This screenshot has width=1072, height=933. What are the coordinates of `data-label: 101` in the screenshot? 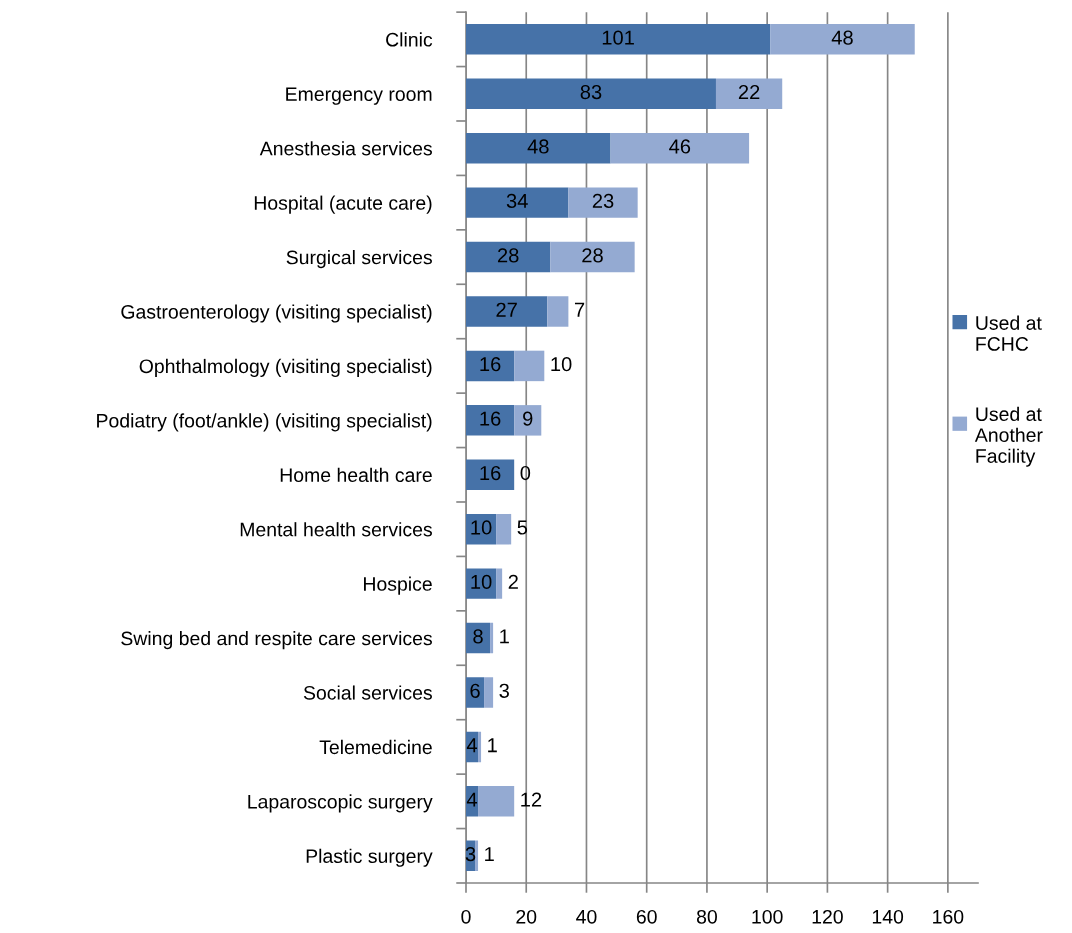 It's located at (618, 37).